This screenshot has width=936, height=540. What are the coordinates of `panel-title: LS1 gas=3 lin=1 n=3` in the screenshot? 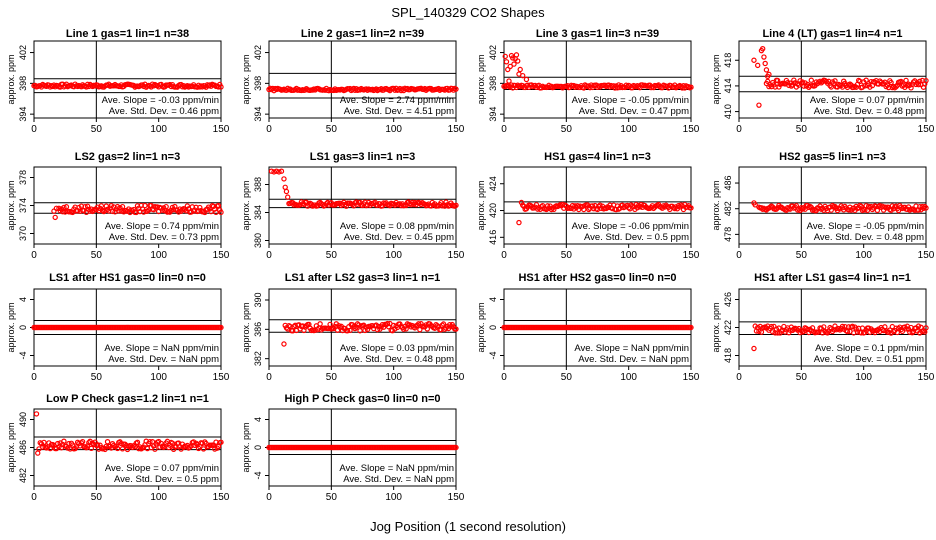 It's located at (362, 157).